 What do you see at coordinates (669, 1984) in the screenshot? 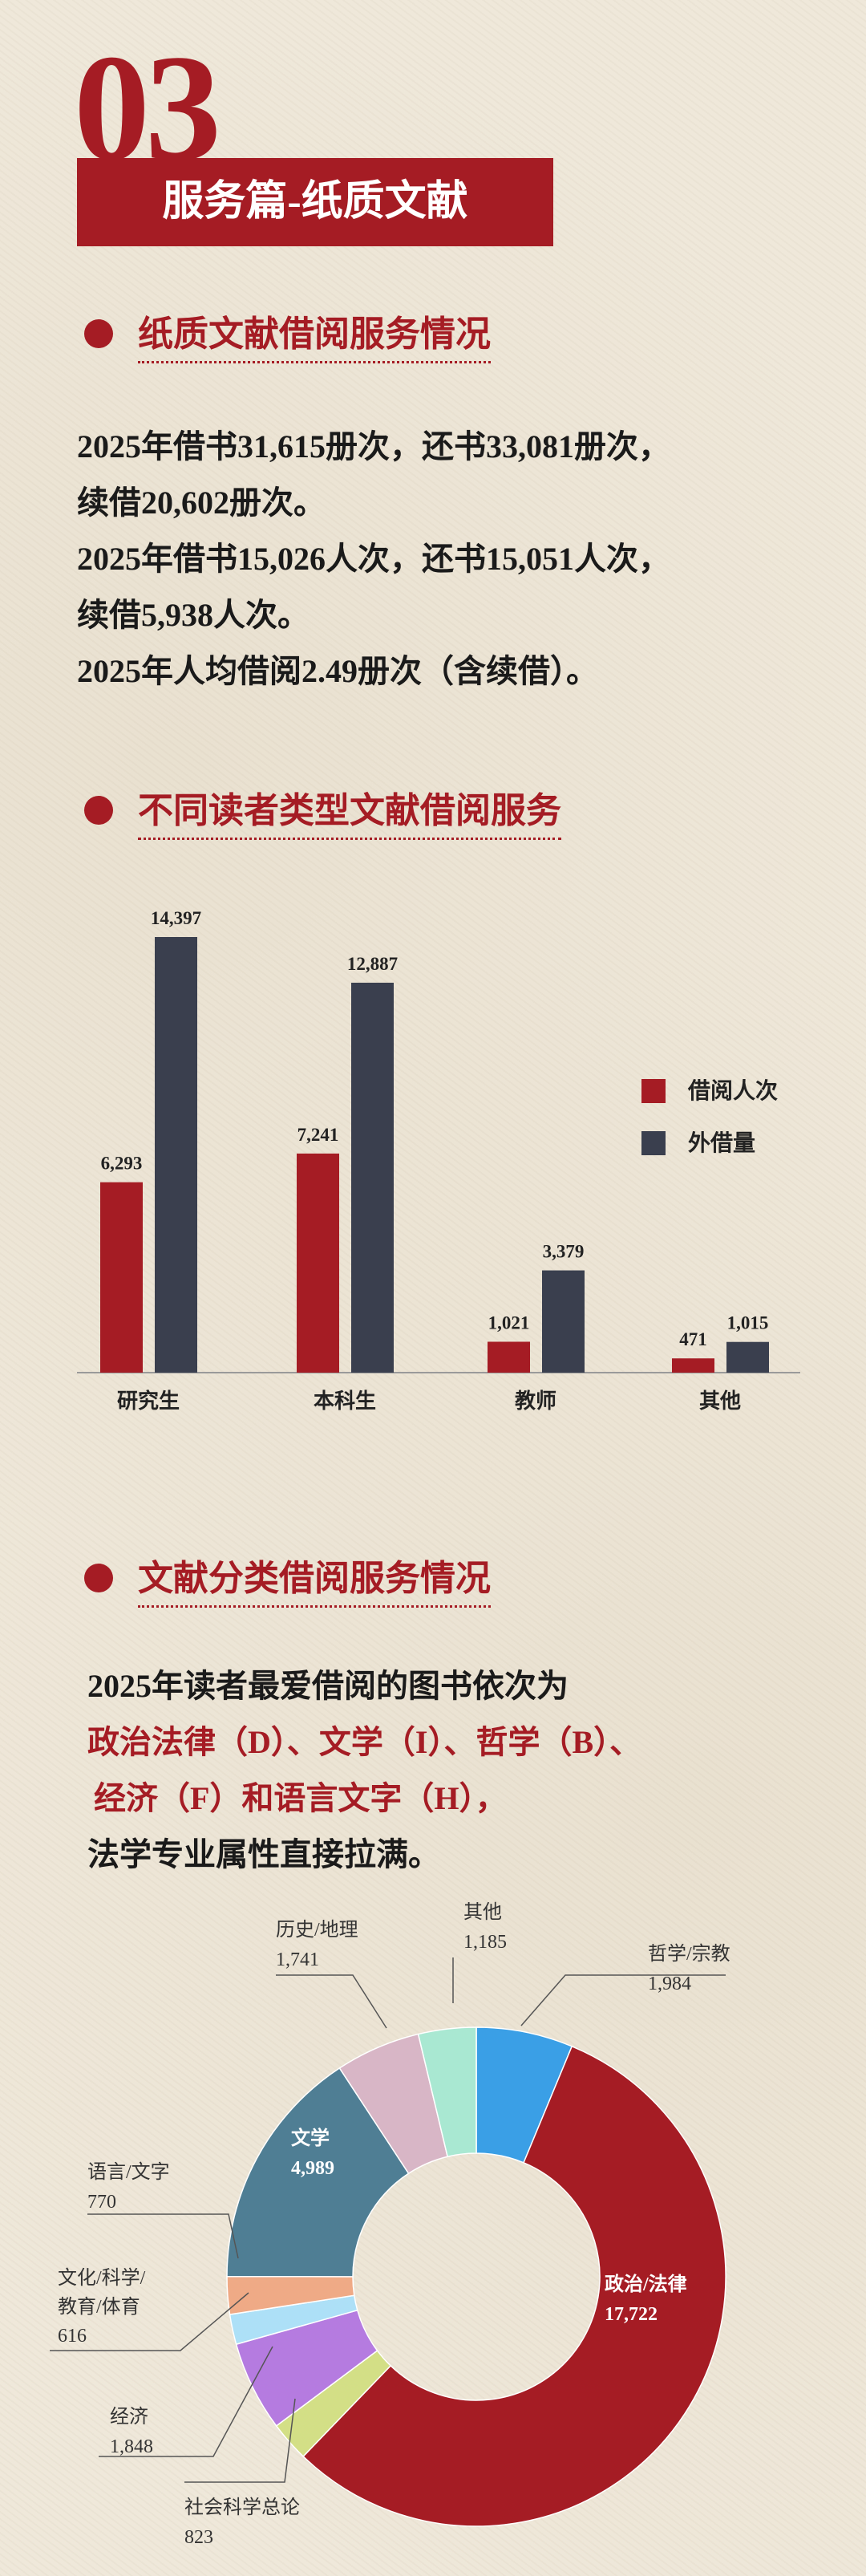
I see `slice-value: 1,984` at bounding box center [669, 1984].